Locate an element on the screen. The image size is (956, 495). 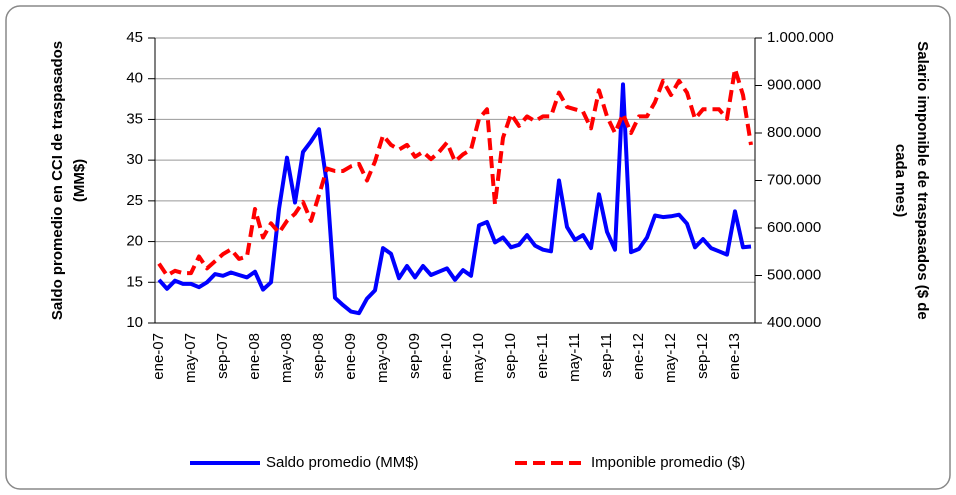
x-tick-label: sep-07 is located at coordinates (222, 356).